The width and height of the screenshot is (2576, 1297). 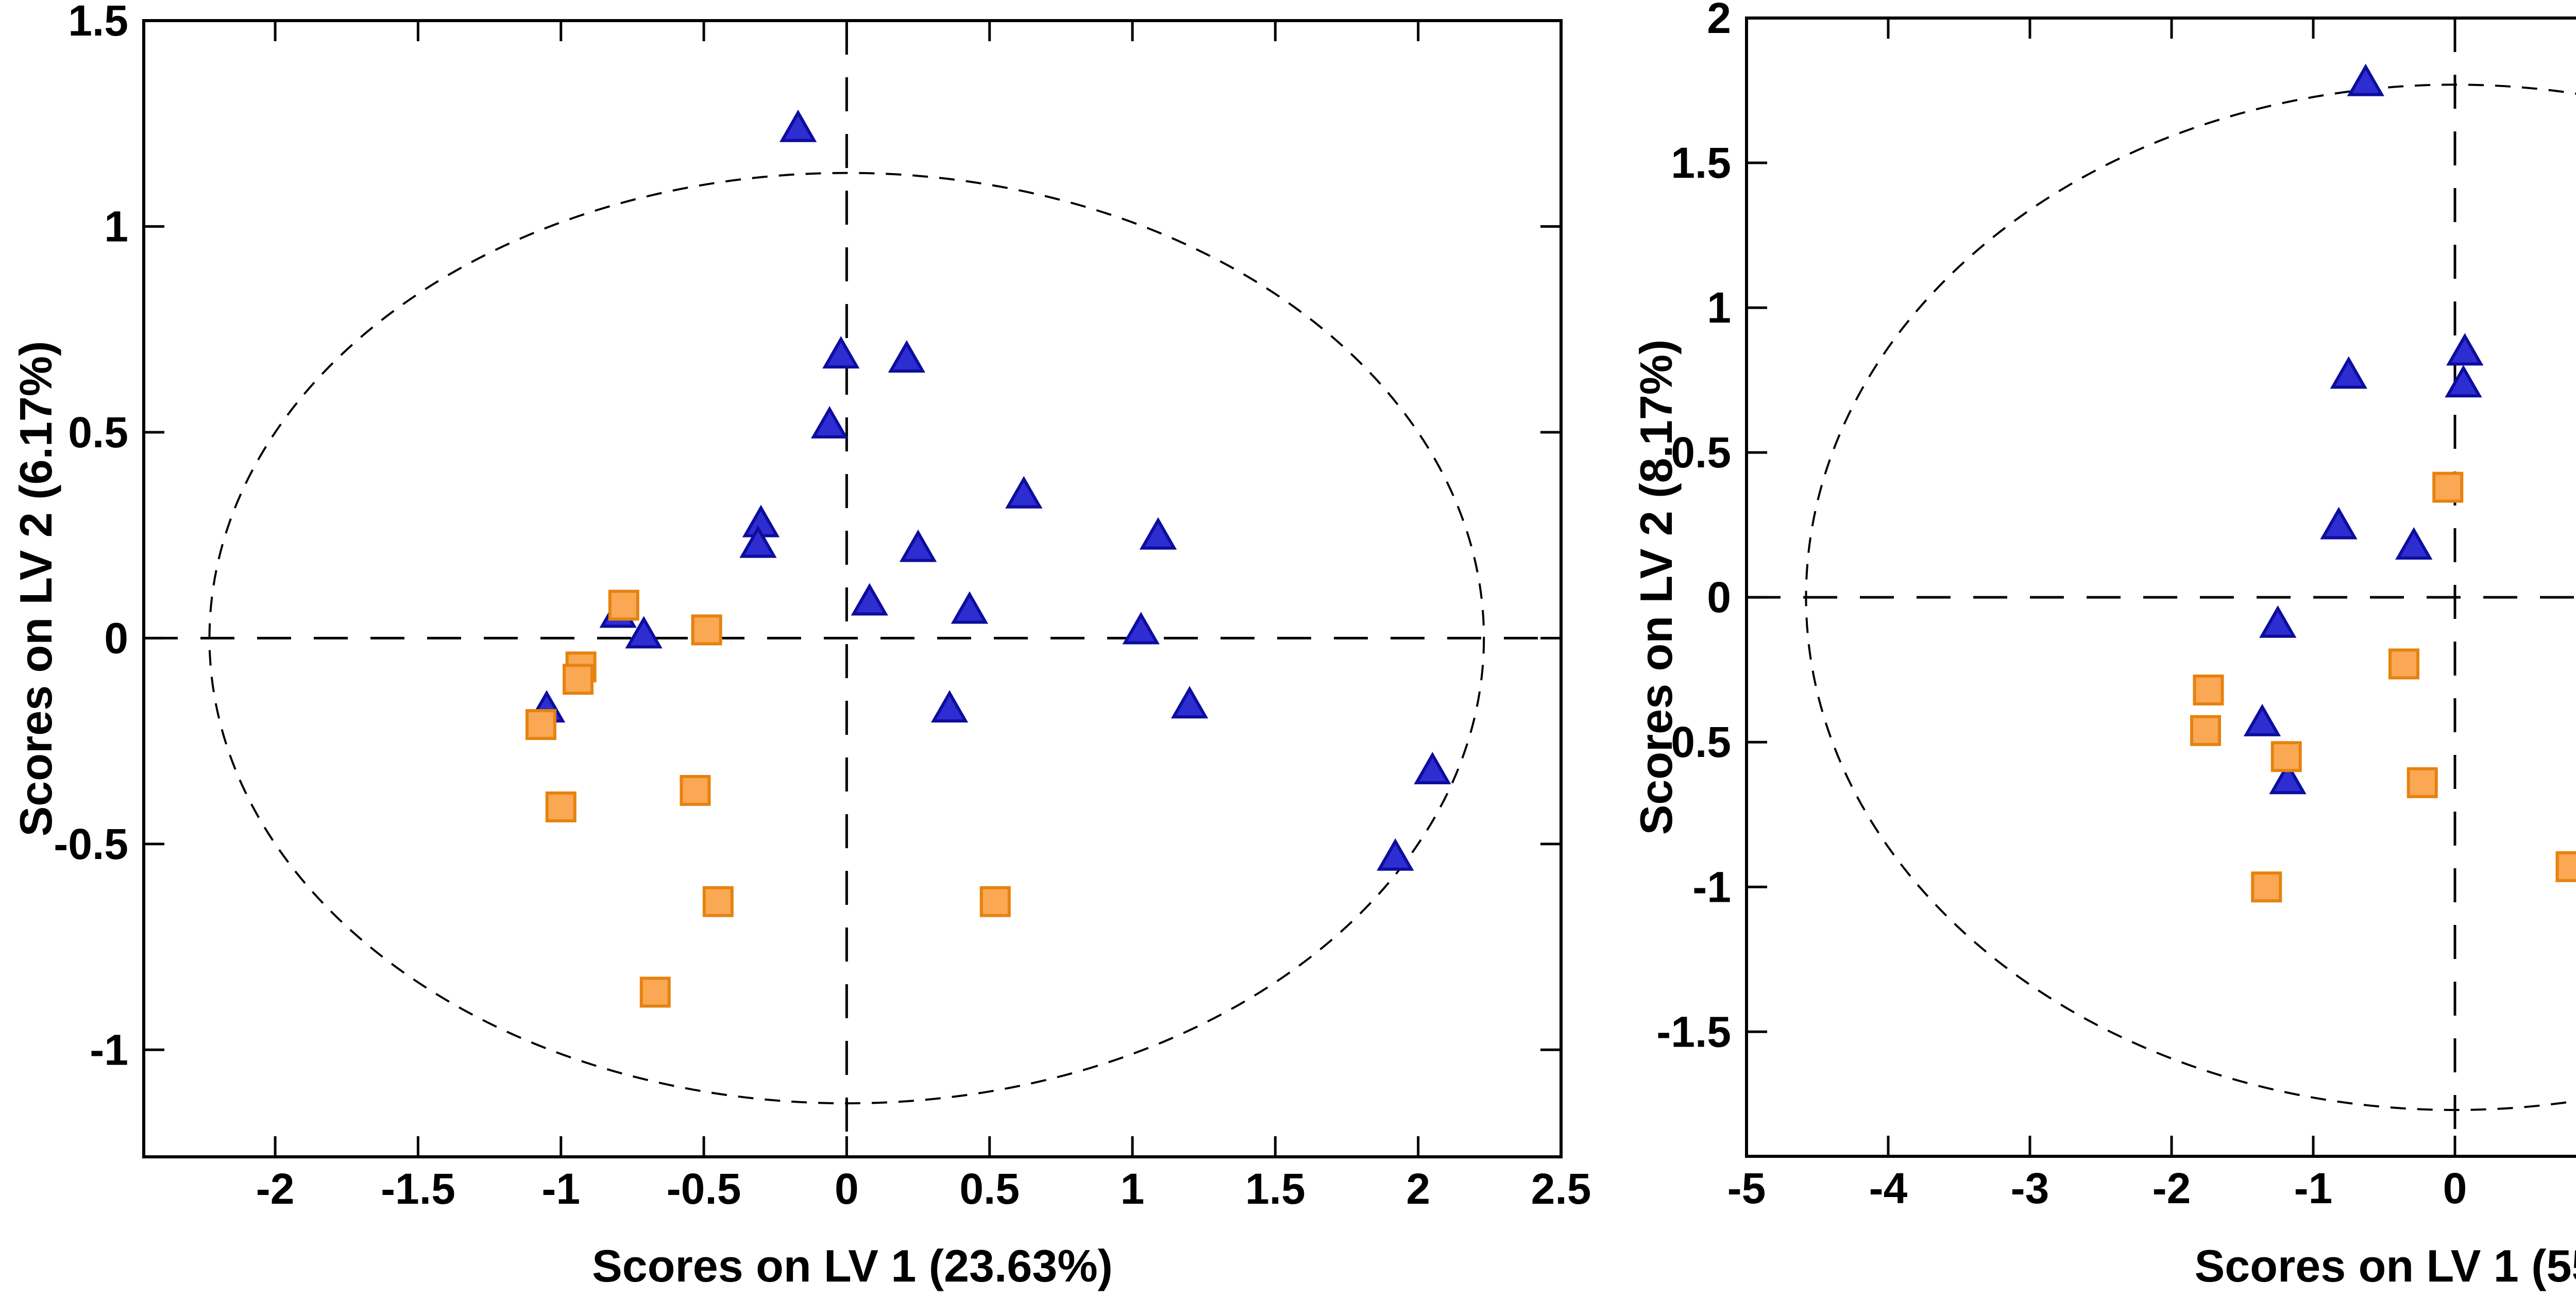 I want to click on y-tick-label: -0.5, so click(x=91, y=844).